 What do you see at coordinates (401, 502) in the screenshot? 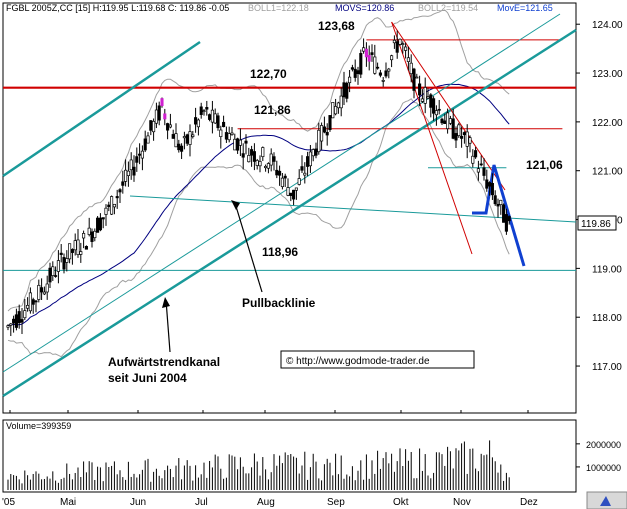
I see `time-tick-label: Okt` at bounding box center [401, 502].